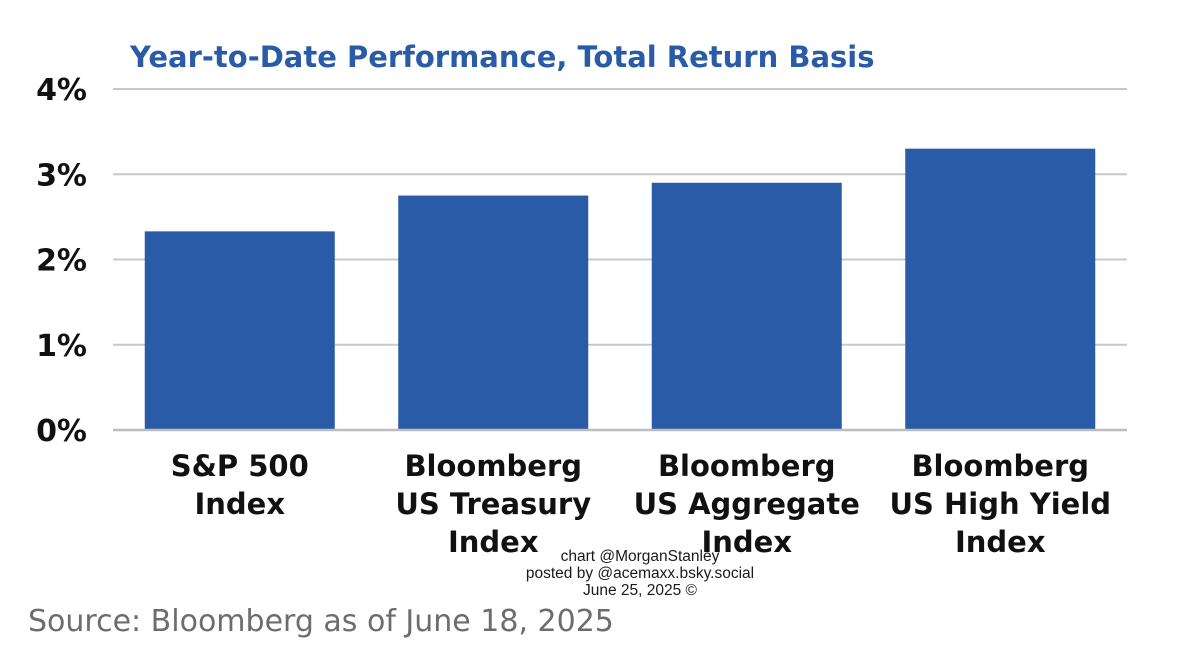 The height and width of the screenshot is (667, 1200). I want to click on y-tick-label: 2%, so click(61, 261).